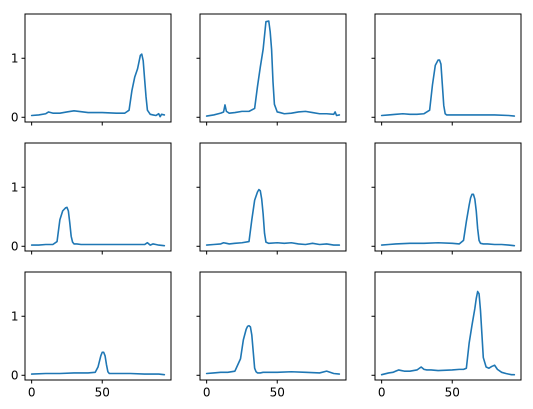 Image resolution: width=533 pixels, height=409 pixels. Describe the element at coordinates (277, 393) in the screenshot. I see `panel-3-2-x-tick-label: 50` at that location.